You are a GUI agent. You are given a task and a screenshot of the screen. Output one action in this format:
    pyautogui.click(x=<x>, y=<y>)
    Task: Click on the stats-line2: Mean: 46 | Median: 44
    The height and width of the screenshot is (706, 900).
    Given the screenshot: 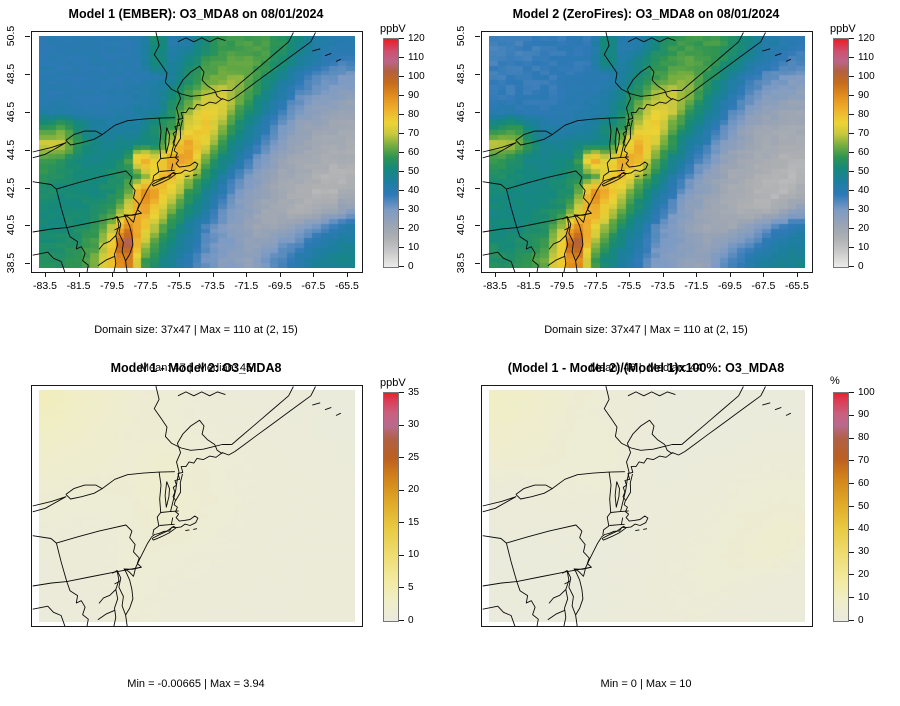 What is the action you would take?
    pyautogui.click(x=646, y=367)
    